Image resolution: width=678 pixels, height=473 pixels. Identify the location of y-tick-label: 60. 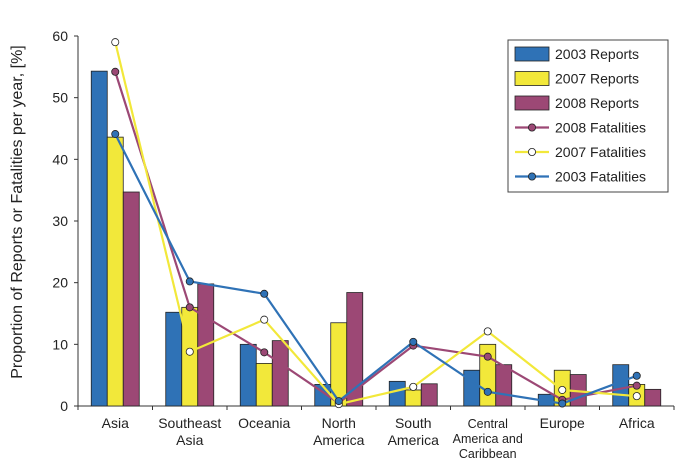
(60, 36).